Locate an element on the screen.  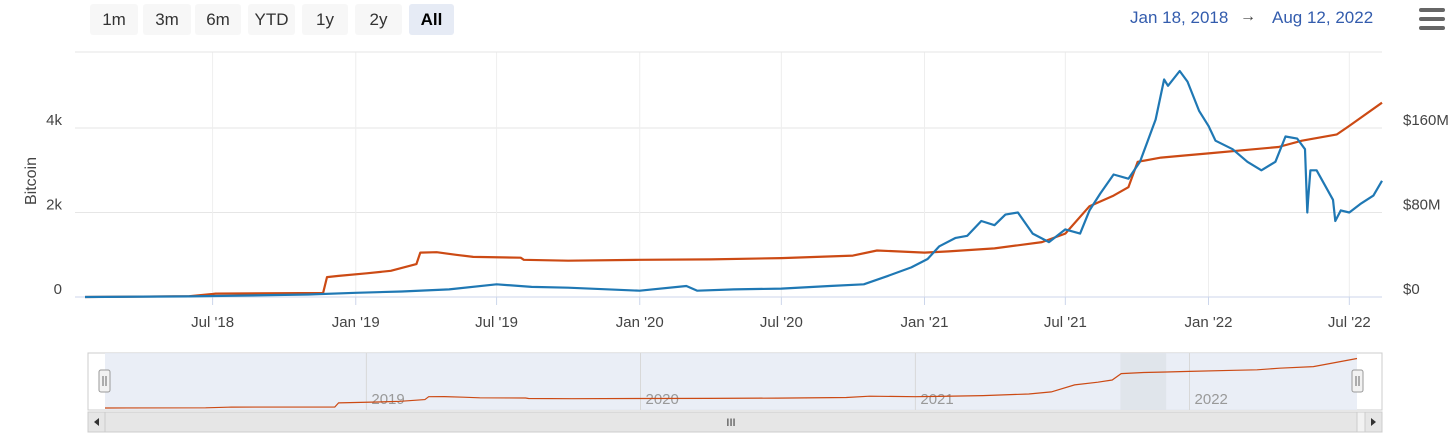
date-to-input: Aug 12, 2022 is located at coordinates (1323, 17).